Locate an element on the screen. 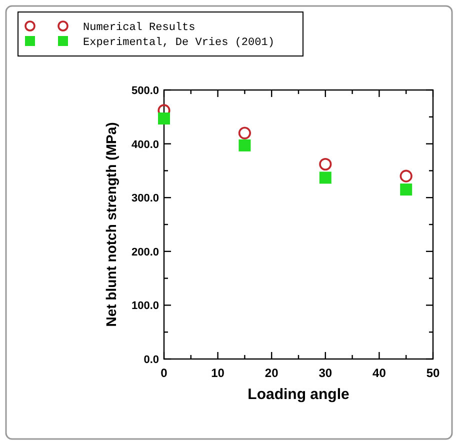 The height and width of the screenshot is (447, 458). y-tick-label: 400.0 is located at coordinates (145, 144).